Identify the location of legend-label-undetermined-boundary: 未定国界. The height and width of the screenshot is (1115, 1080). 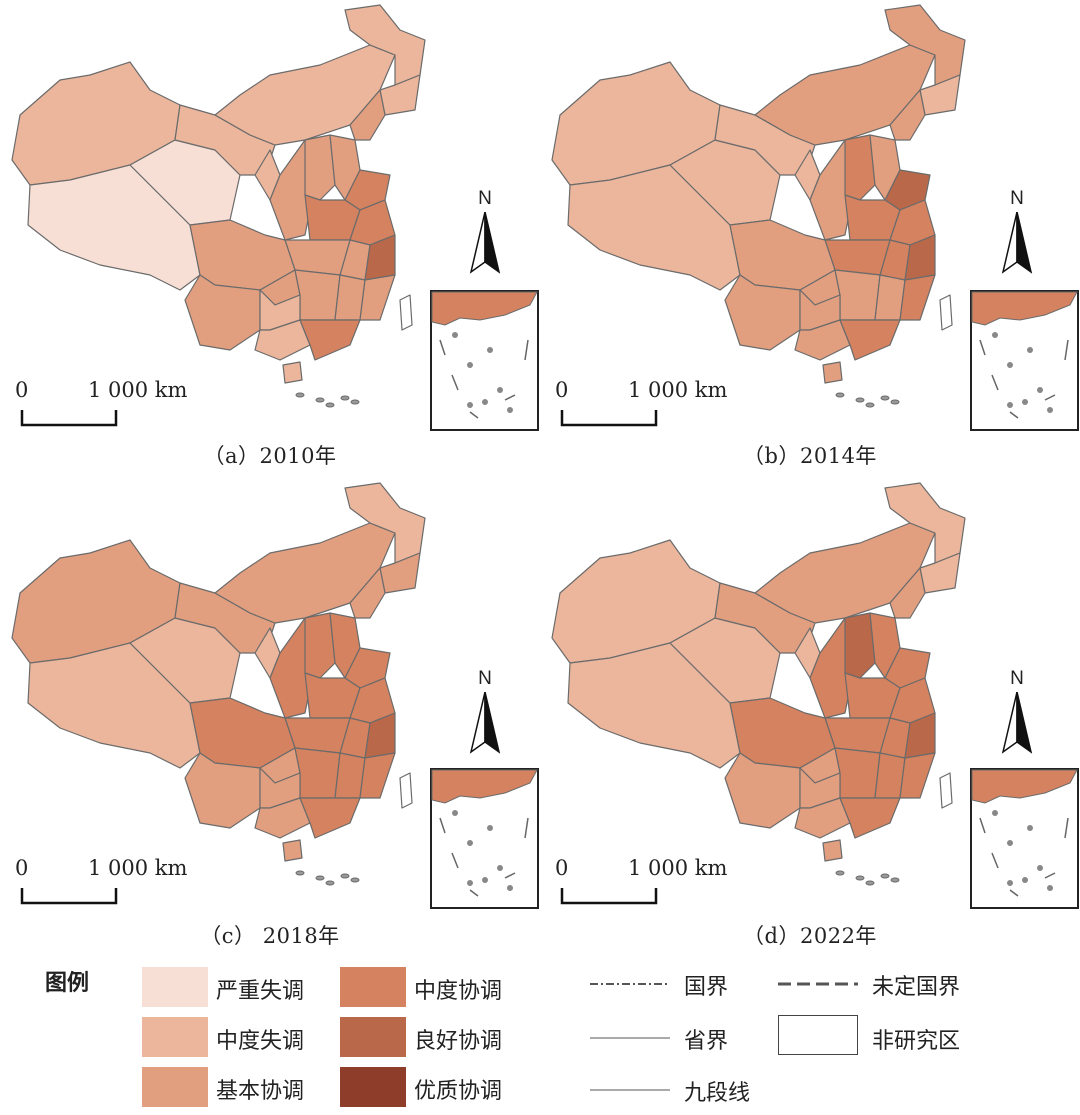
(916, 987).